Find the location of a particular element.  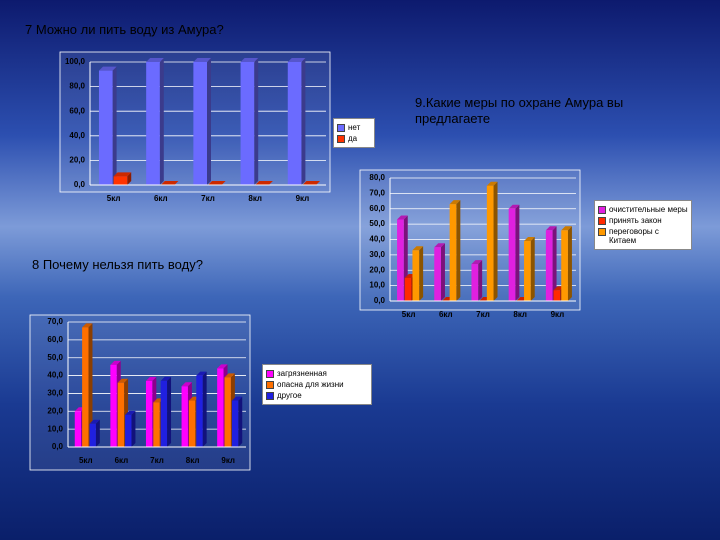

legend-entry: другое is located at coordinates (317, 395).